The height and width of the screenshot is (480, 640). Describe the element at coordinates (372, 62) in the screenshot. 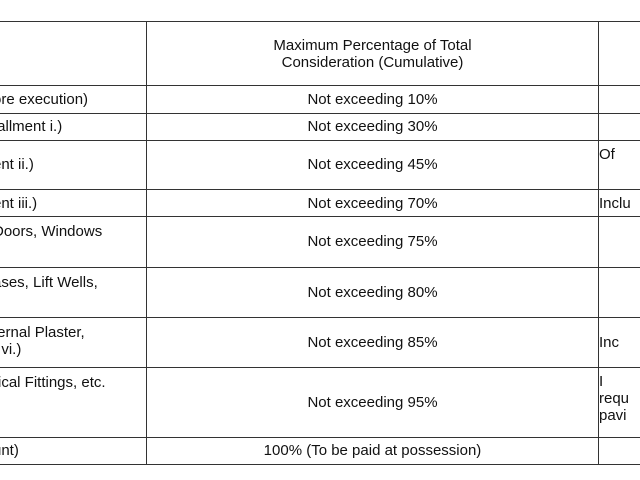

I see `header-percentage-line-2: Consideration (Cumulative)` at that location.